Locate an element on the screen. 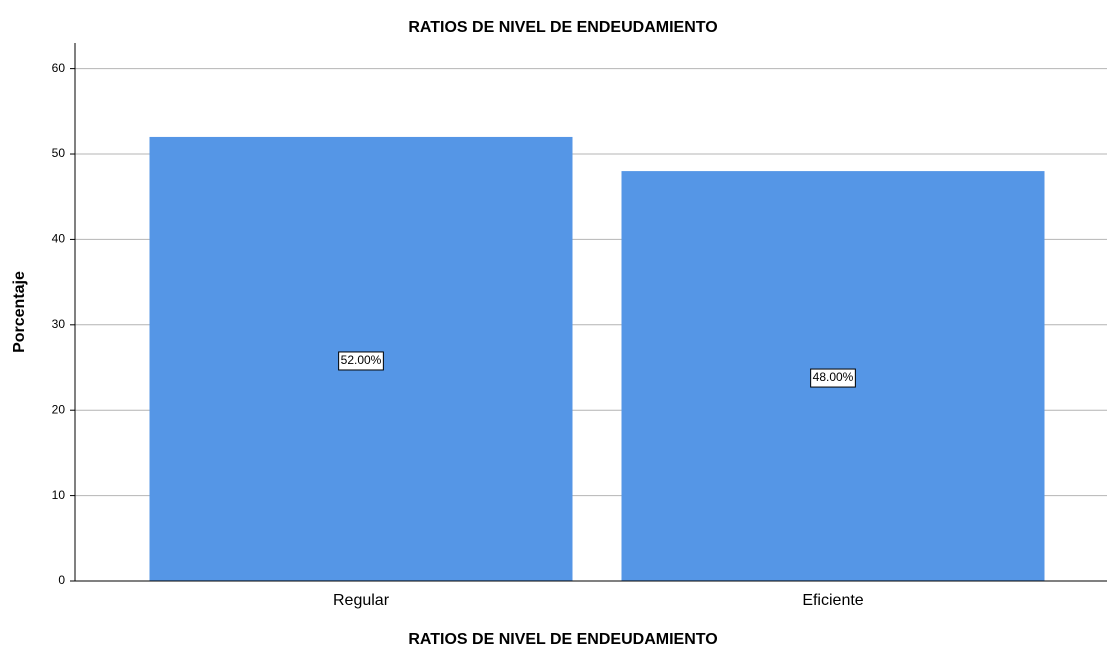  x-axis-label: RATIOS DE NIVEL DE ENDEUDAMIENTO is located at coordinates (562, 639).